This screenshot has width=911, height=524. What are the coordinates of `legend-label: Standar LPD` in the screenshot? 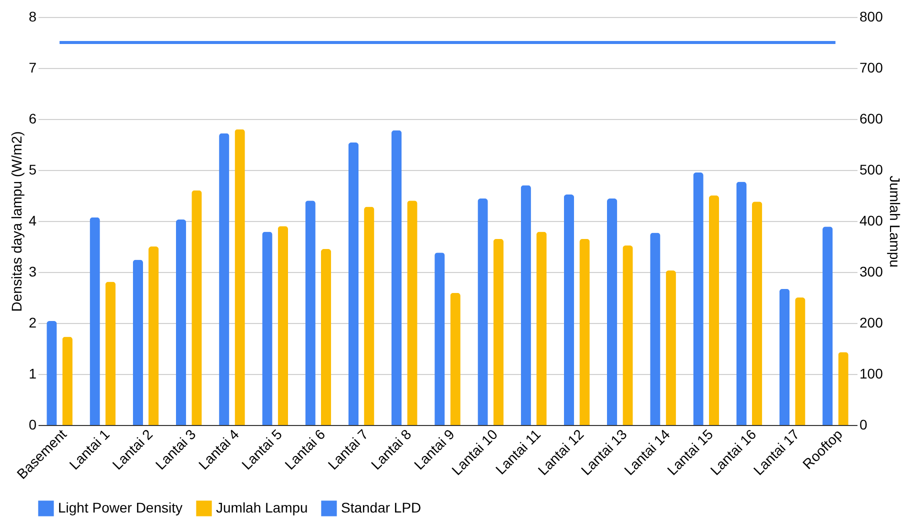 It's located at (381, 507).